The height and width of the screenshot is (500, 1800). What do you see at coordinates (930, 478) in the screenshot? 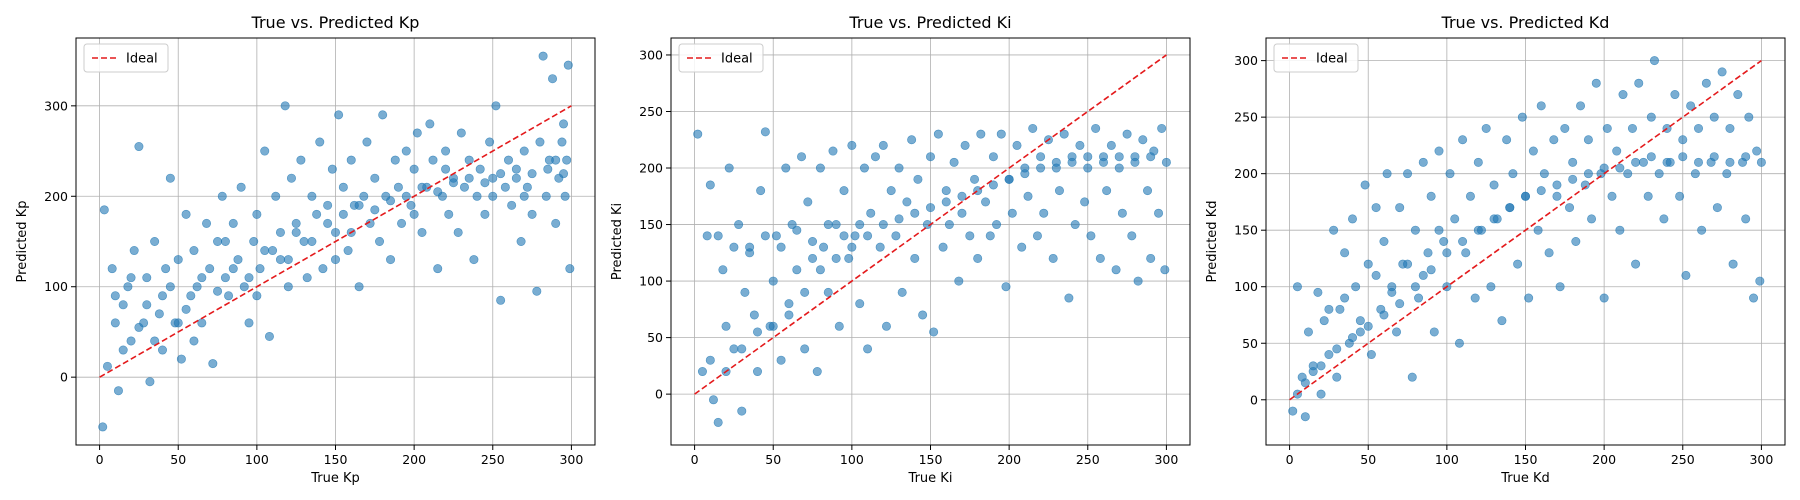
I see `x-axis-label: True Ki` at bounding box center [930, 478].